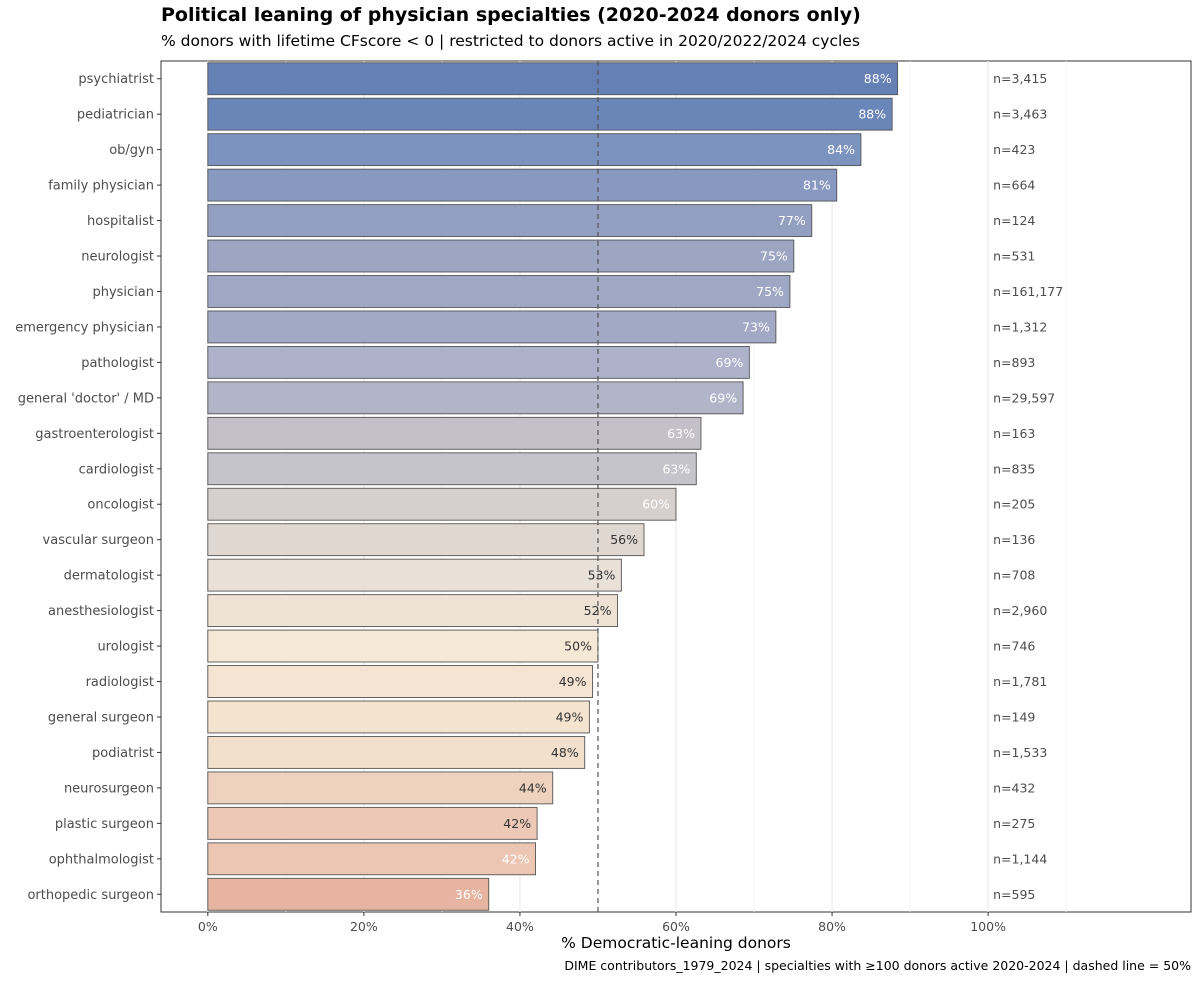 Image resolution: width=1200 pixels, height=982 pixels. Describe the element at coordinates (1014, 185) in the screenshot. I see `n-label: n=664` at that location.